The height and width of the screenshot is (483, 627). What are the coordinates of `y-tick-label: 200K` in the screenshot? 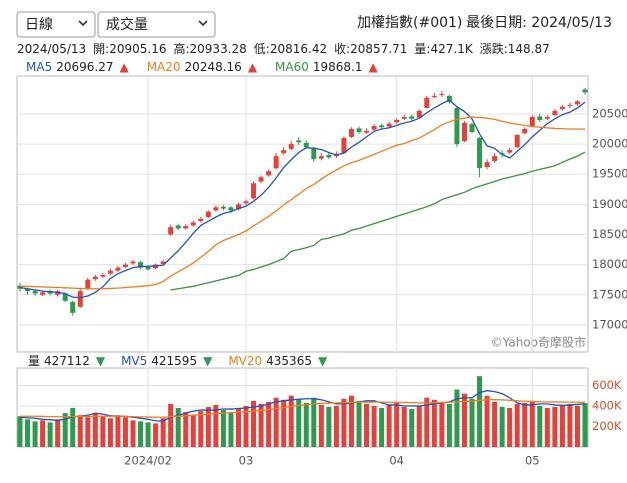 It's located at (607, 426).